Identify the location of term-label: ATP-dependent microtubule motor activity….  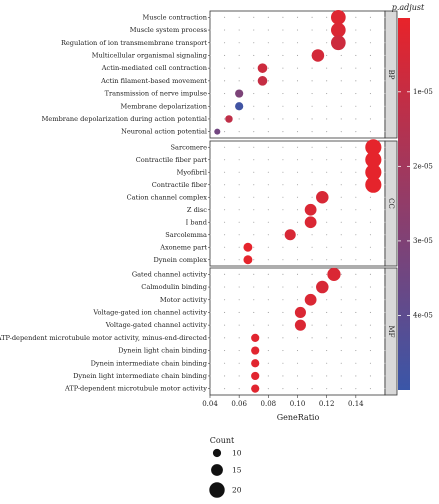
(104, 338).